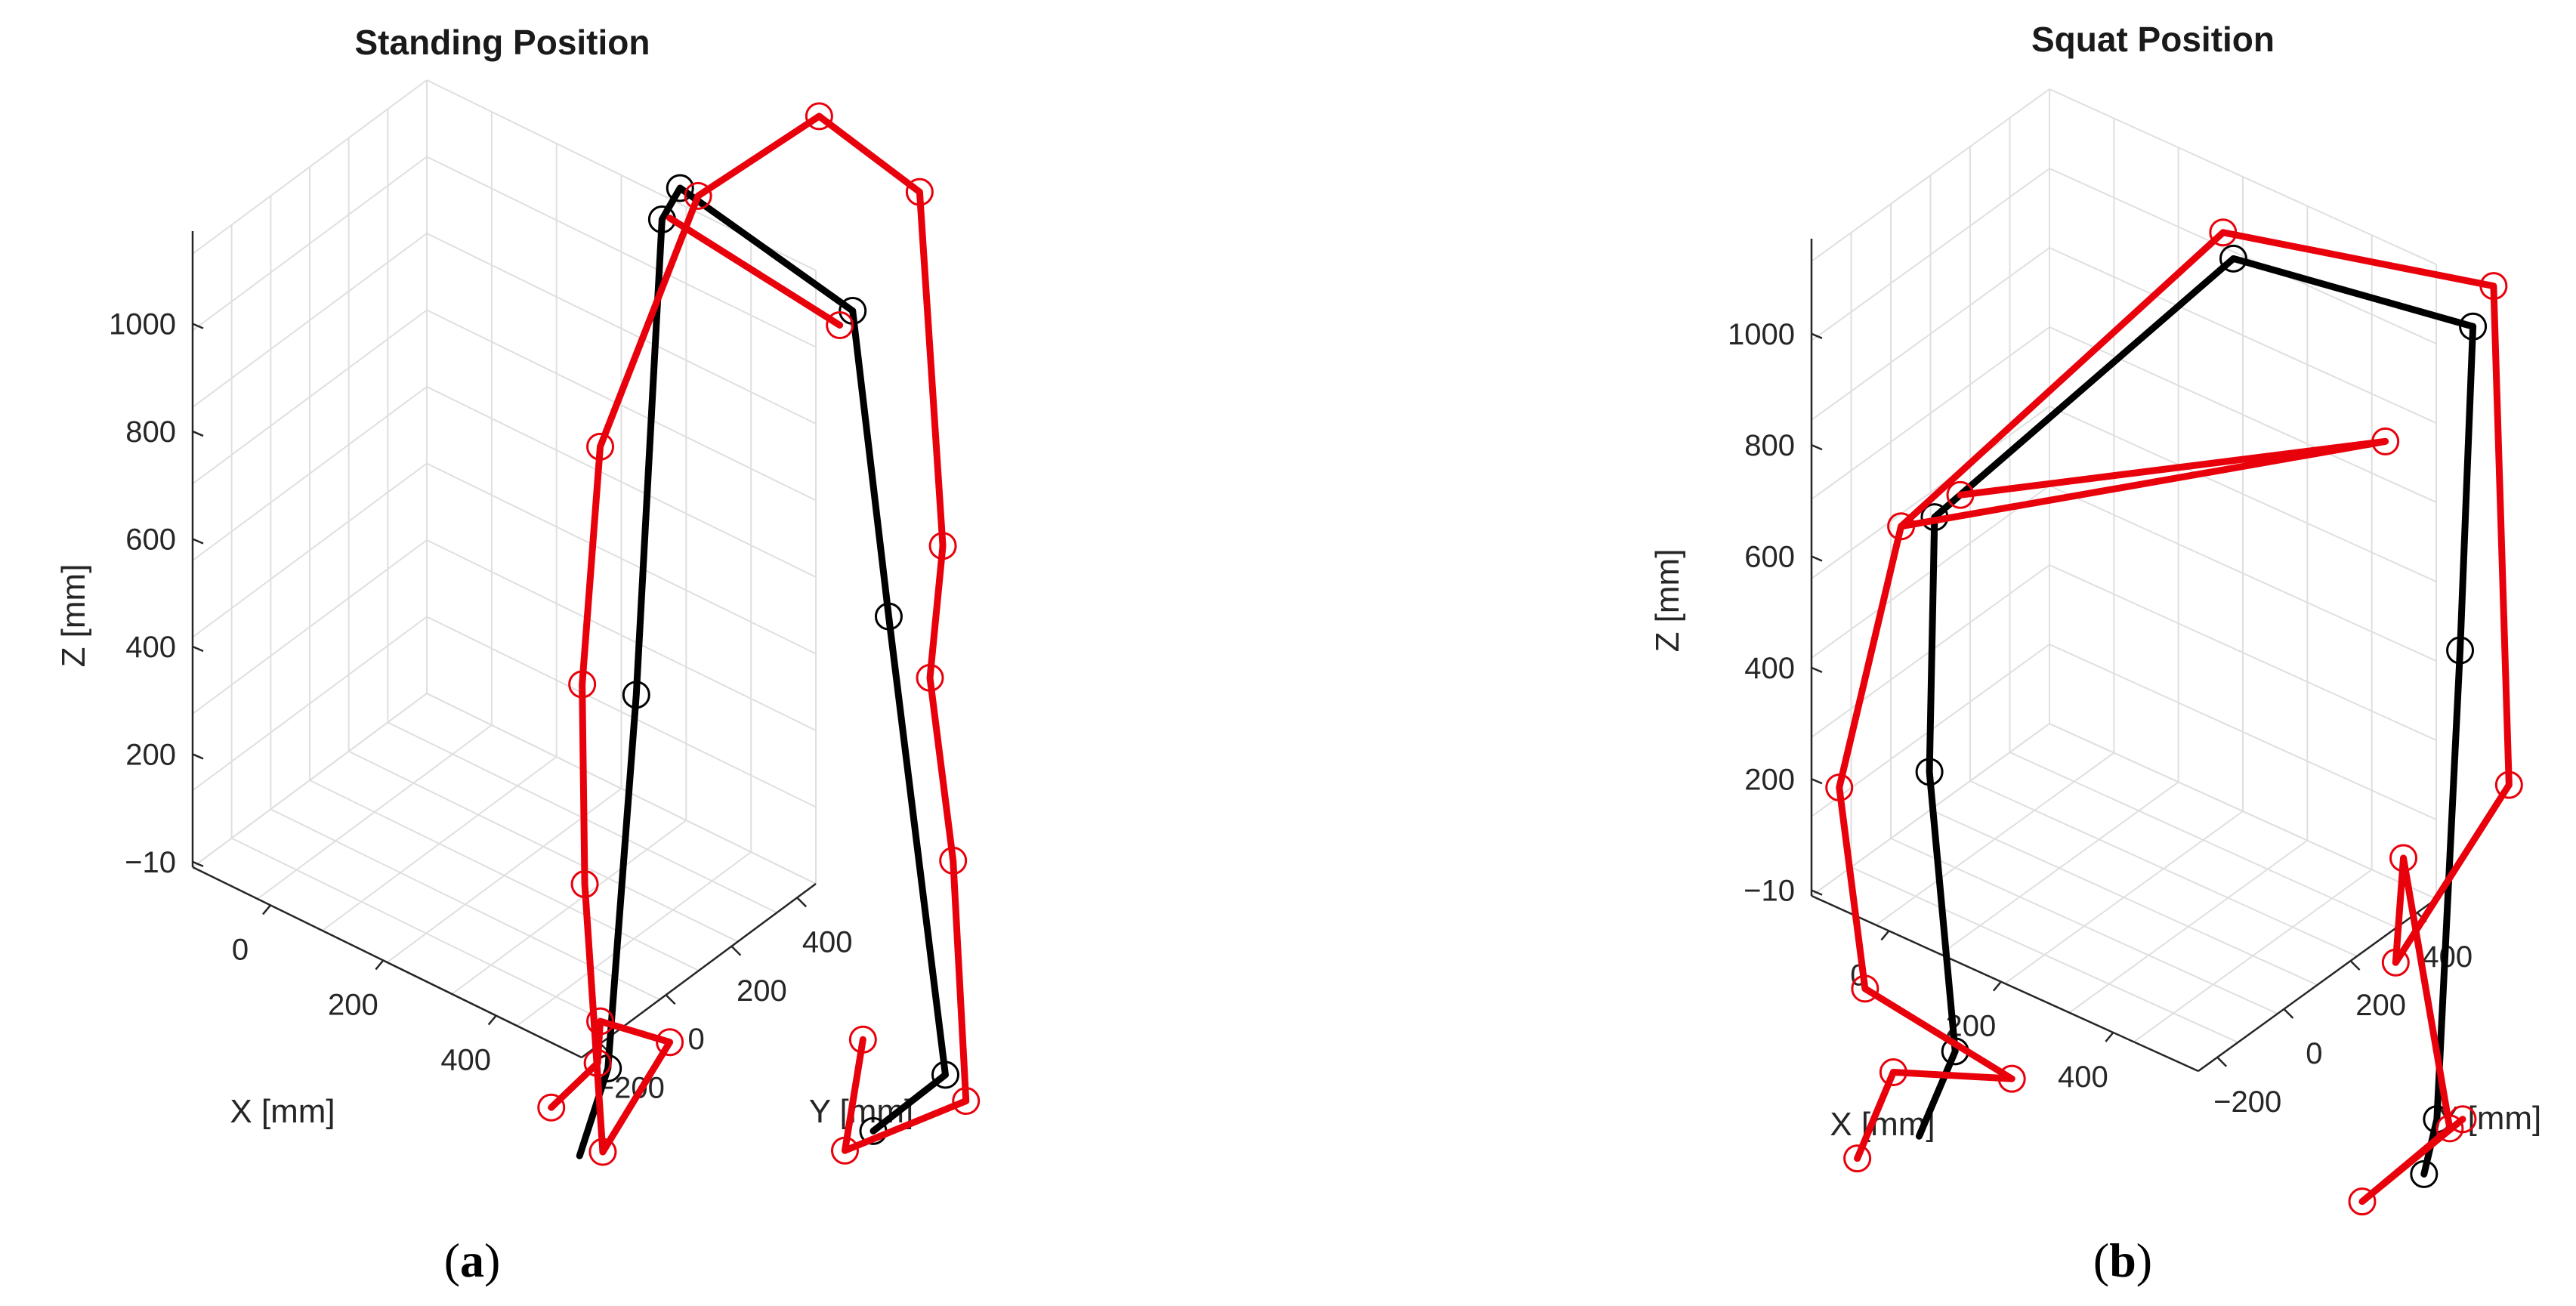 The image size is (2576, 1306). Describe the element at coordinates (1667, 601) in the screenshot. I see `squat-zlabel: Z [mm]` at that location.